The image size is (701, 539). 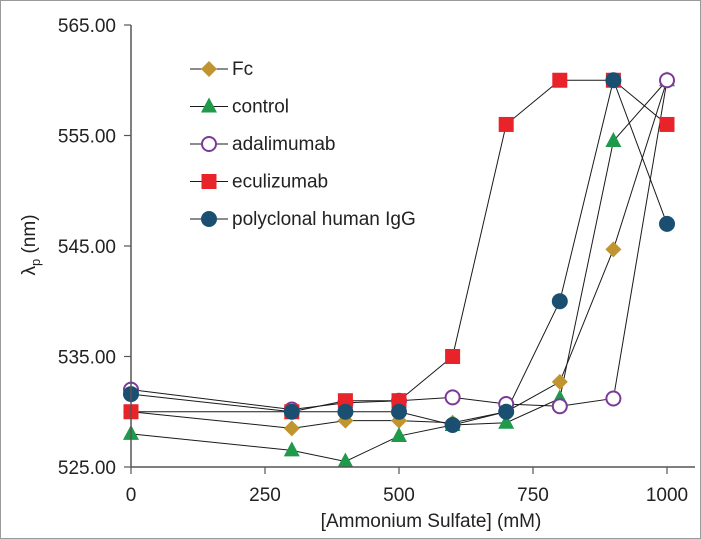 I want to click on legend-item-eculizumab: eculizumab, so click(x=259, y=182).